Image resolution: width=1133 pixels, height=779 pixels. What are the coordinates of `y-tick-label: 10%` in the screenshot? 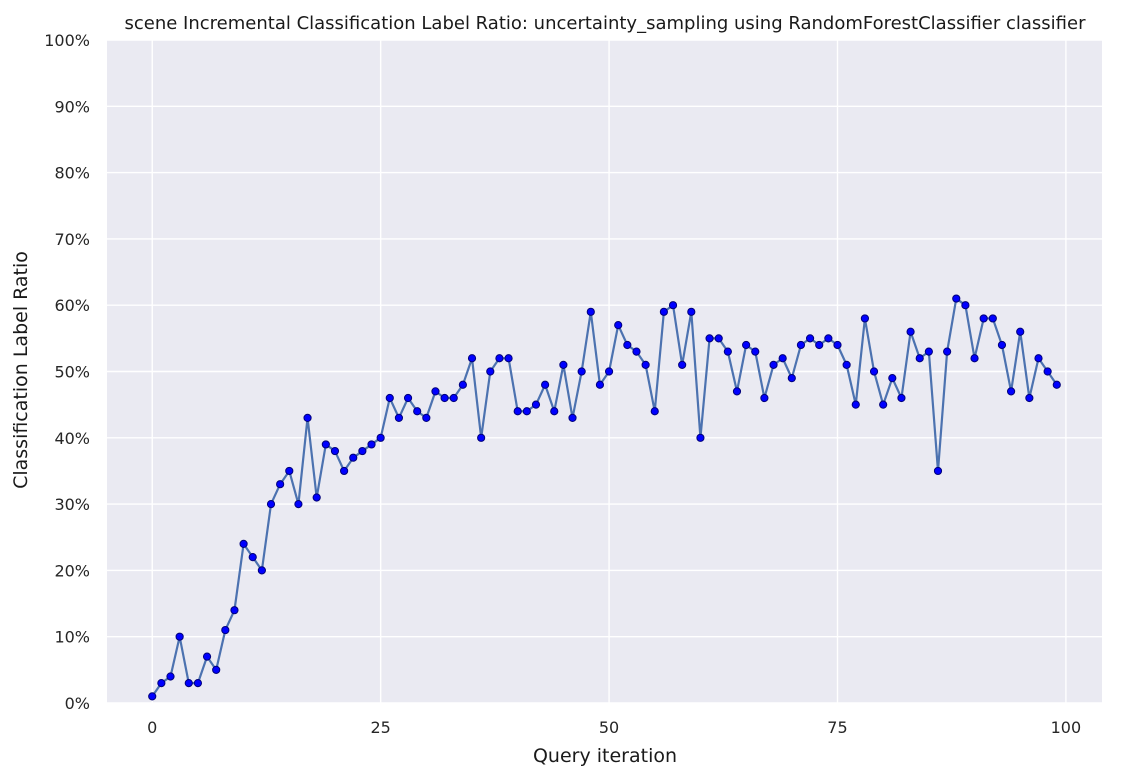 It's located at (72, 637).